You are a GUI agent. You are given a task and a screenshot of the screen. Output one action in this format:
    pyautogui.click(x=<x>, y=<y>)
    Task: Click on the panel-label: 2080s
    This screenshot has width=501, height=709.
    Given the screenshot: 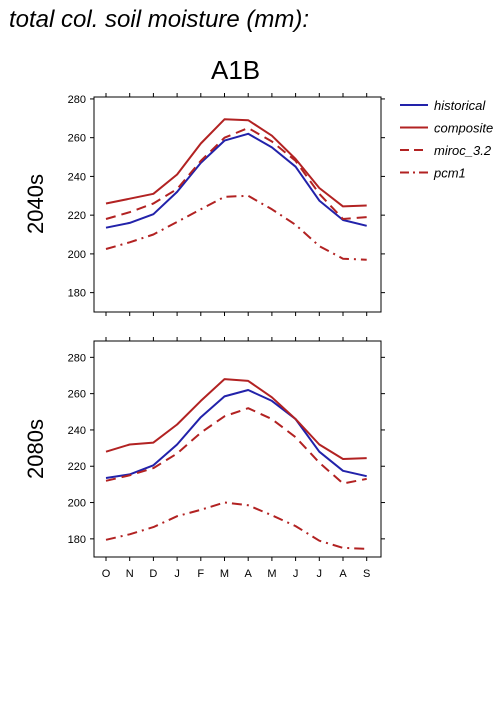 What is the action you would take?
    pyautogui.click(x=35, y=449)
    